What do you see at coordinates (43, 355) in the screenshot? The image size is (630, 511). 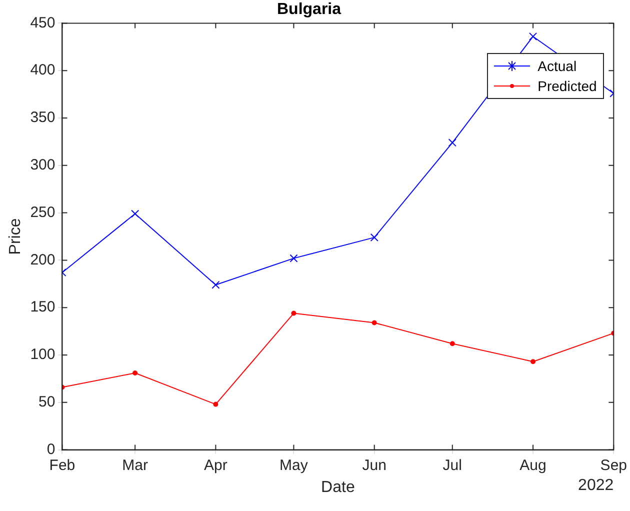 I see `y-tick-label: 100` at bounding box center [43, 355].